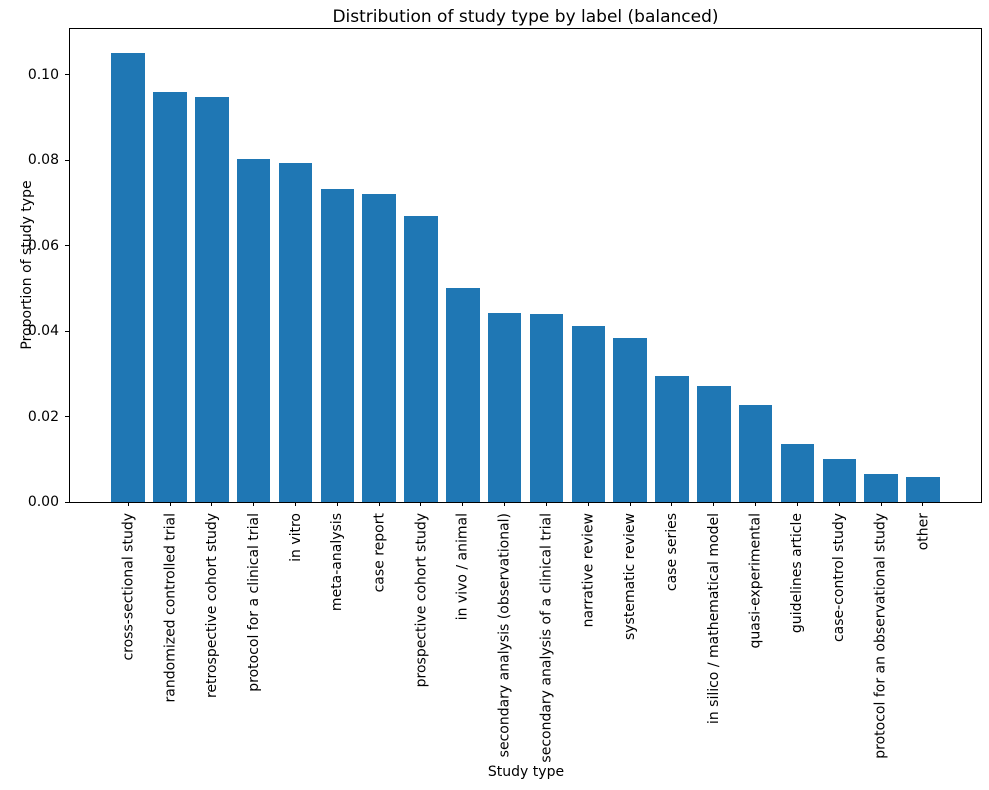  What do you see at coordinates (881, 636) in the screenshot?
I see `x-tick-label: protocol for an observational study` at bounding box center [881, 636].